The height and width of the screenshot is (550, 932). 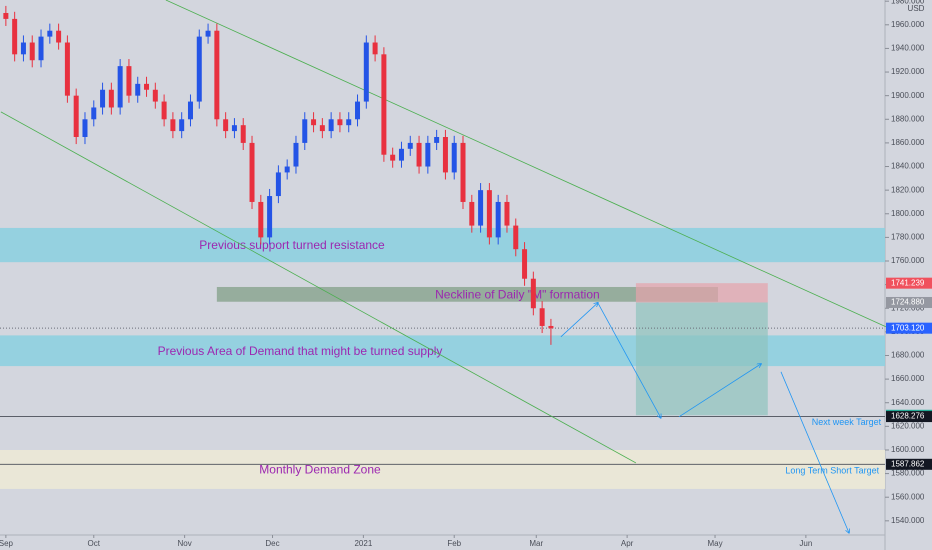 I want to click on x-tick-label: May, so click(x=714, y=543).